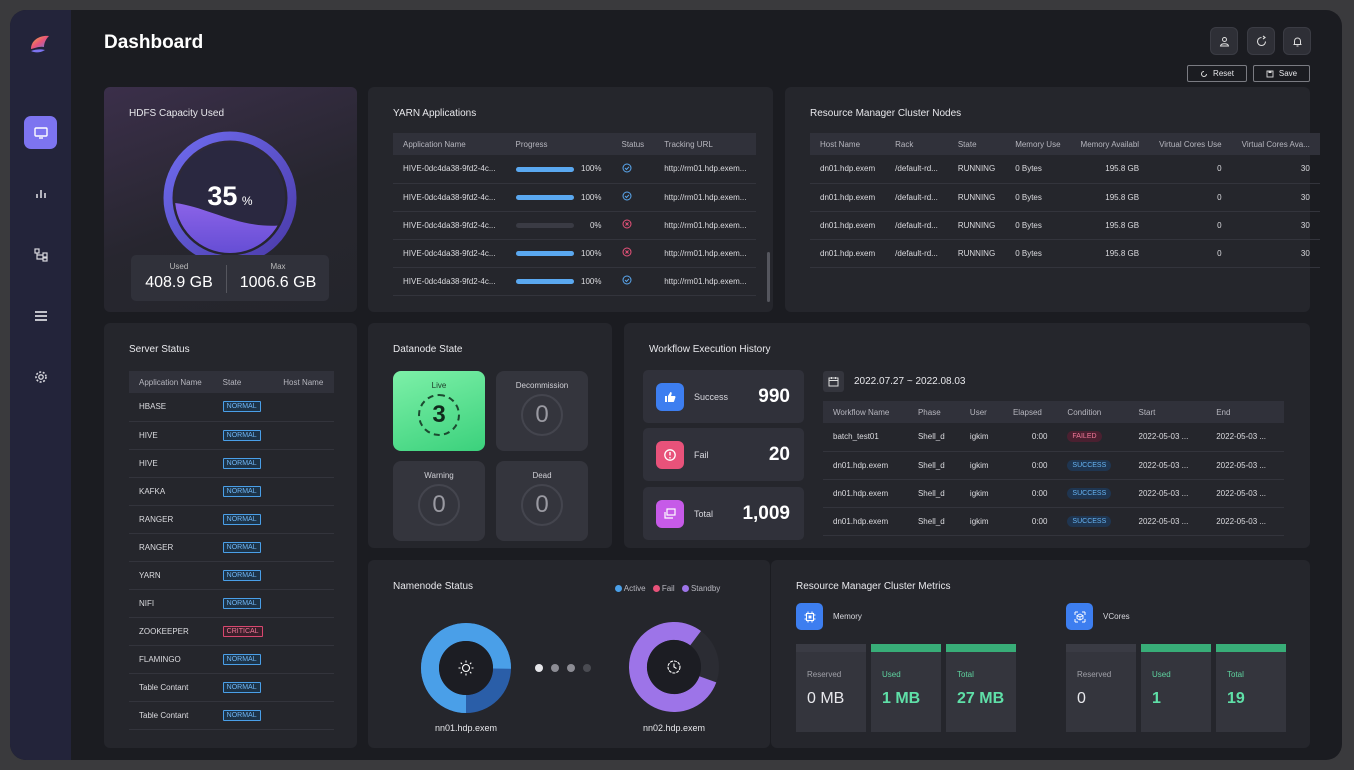 This screenshot has width=1354, height=770. What do you see at coordinates (439, 475) in the screenshot?
I see `datanode-warning-label: Warning` at bounding box center [439, 475].